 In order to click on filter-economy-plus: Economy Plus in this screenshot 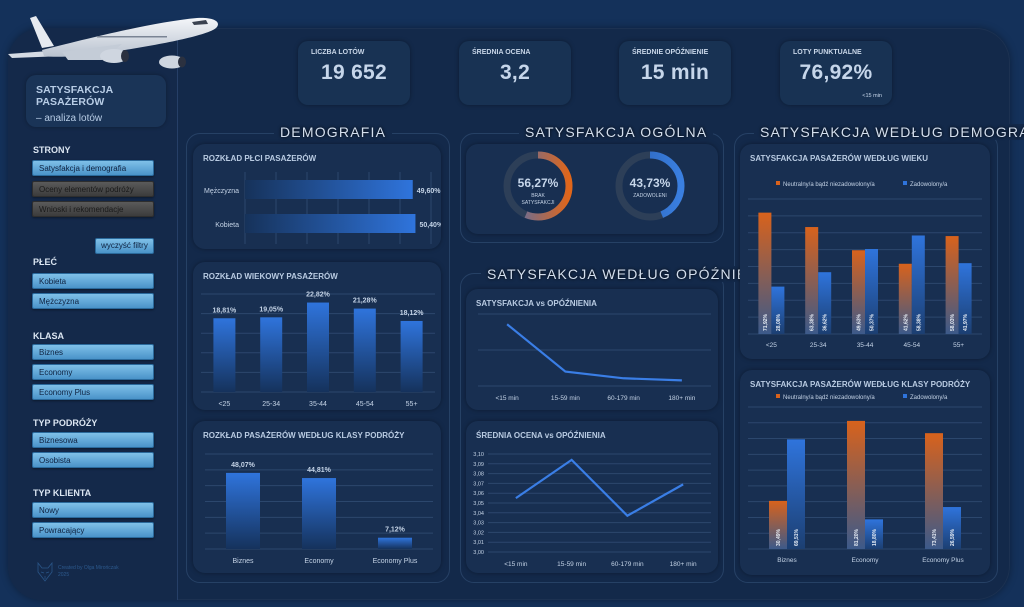, I will do `click(93, 392)`.